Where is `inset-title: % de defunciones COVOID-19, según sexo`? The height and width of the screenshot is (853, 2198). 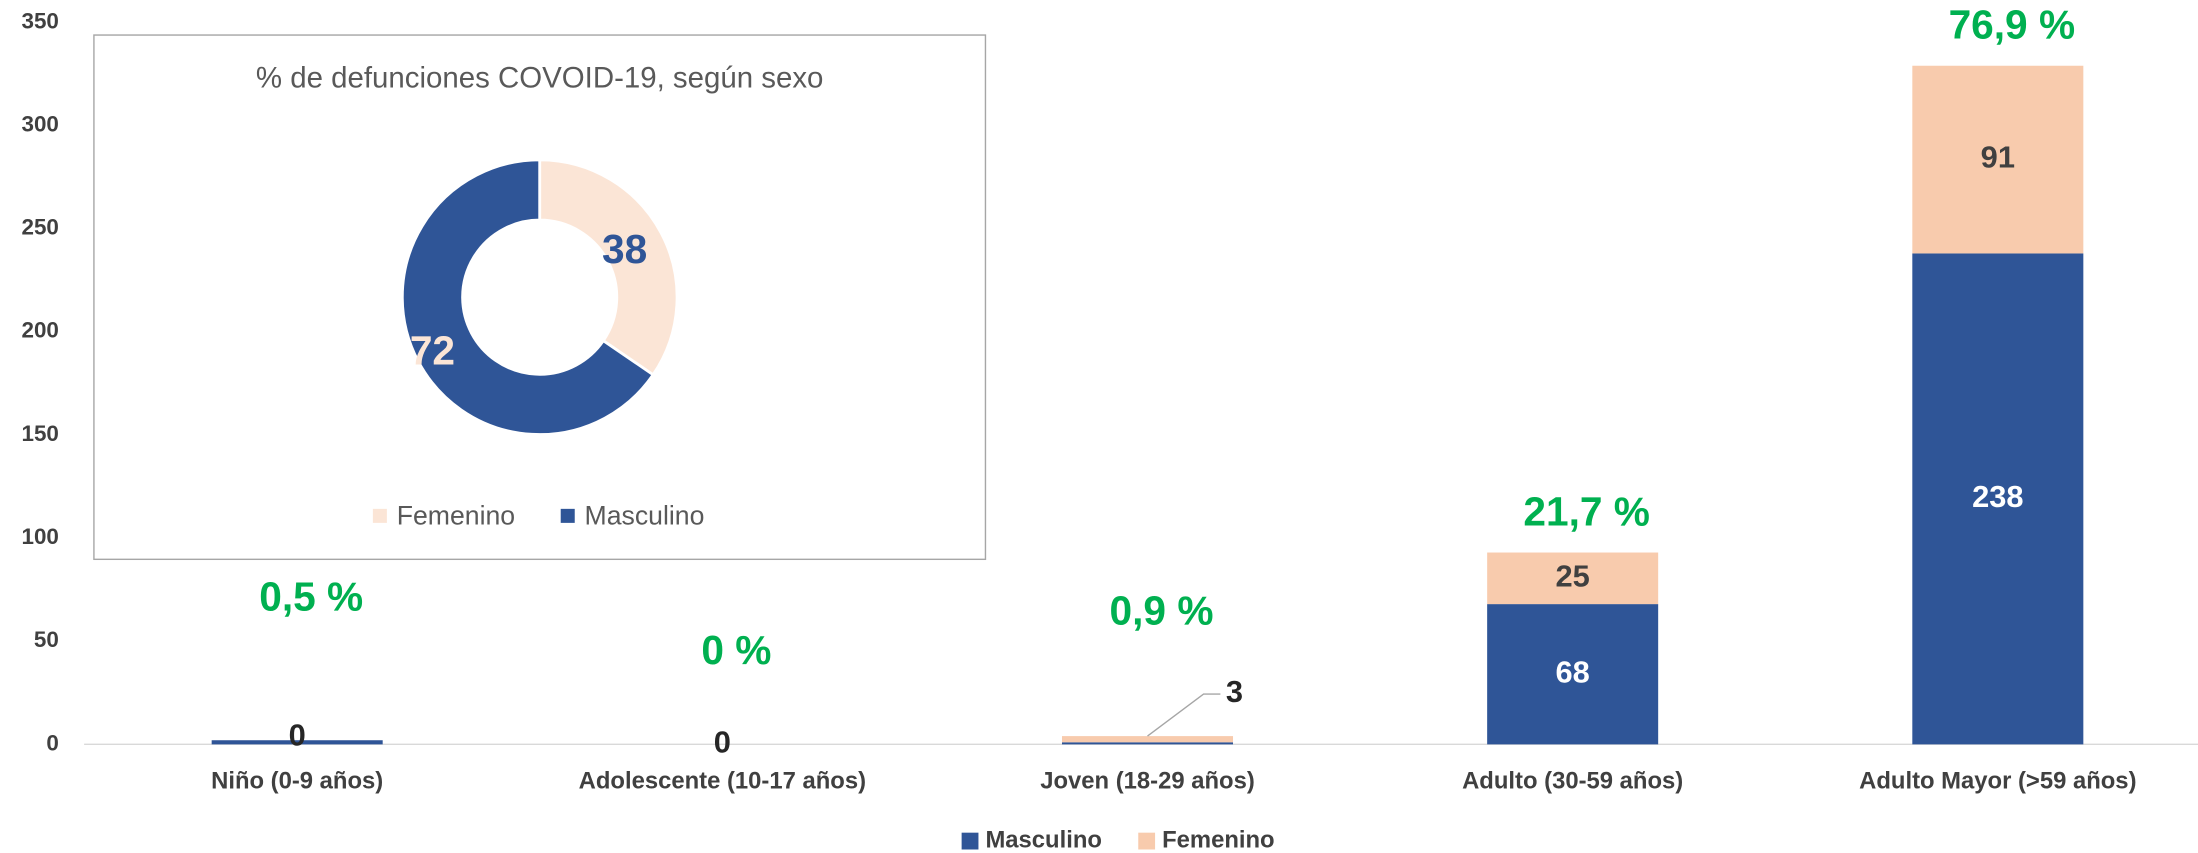 inset-title: % de defunciones COVOID-19, según sexo is located at coordinates (540, 78).